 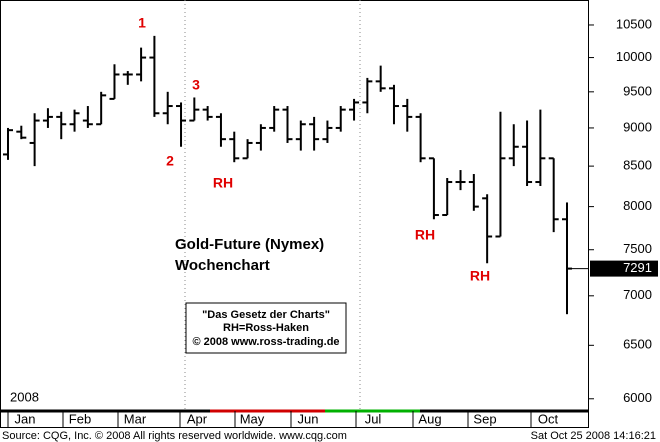 What do you see at coordinates (25, 418) in the screenshot?
I see `x-tick-label: Jan` at bounding box center [25, 418].